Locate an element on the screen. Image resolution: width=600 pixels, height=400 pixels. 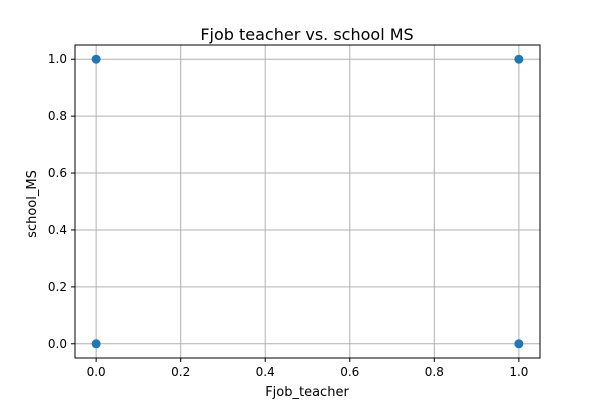
x-tick-label: 1.0 is located at coordinates (518, 372).